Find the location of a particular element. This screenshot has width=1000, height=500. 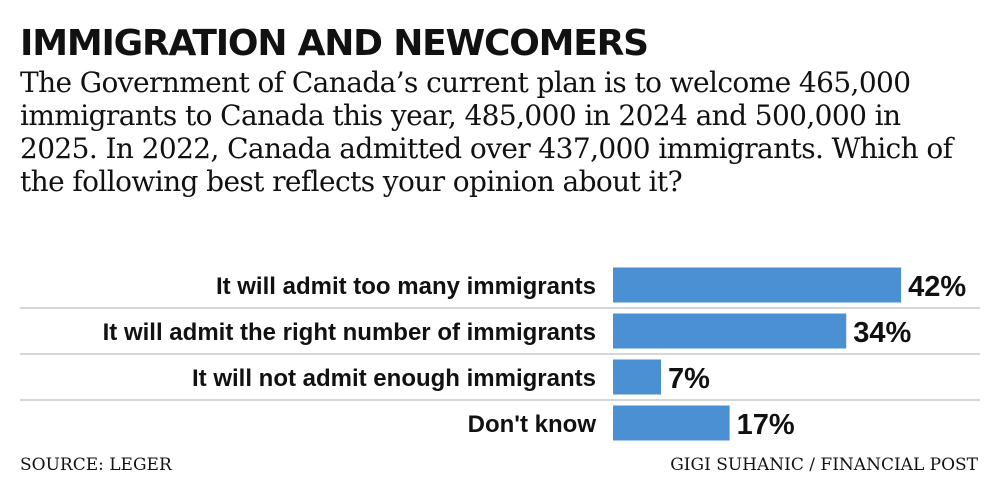

source-note: SOURCE: LEGER is located at coordinates (96, 465).